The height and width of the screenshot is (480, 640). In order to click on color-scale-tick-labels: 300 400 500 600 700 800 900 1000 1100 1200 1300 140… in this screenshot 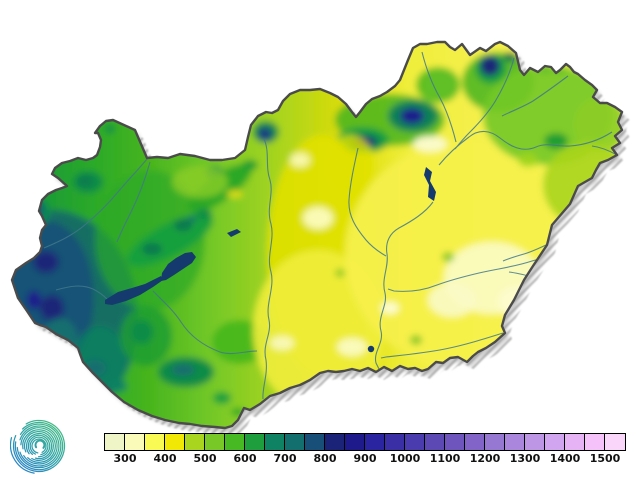, I will do `click(365, 460)`.